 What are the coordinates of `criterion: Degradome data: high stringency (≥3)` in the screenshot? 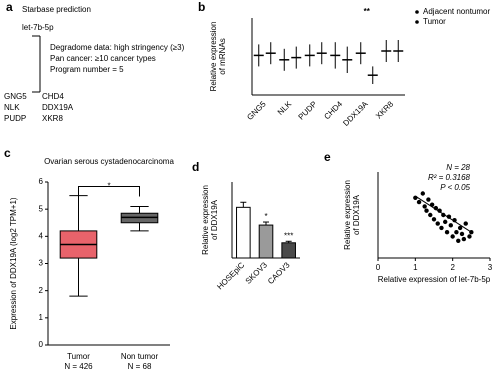 It's located at (117, 47).